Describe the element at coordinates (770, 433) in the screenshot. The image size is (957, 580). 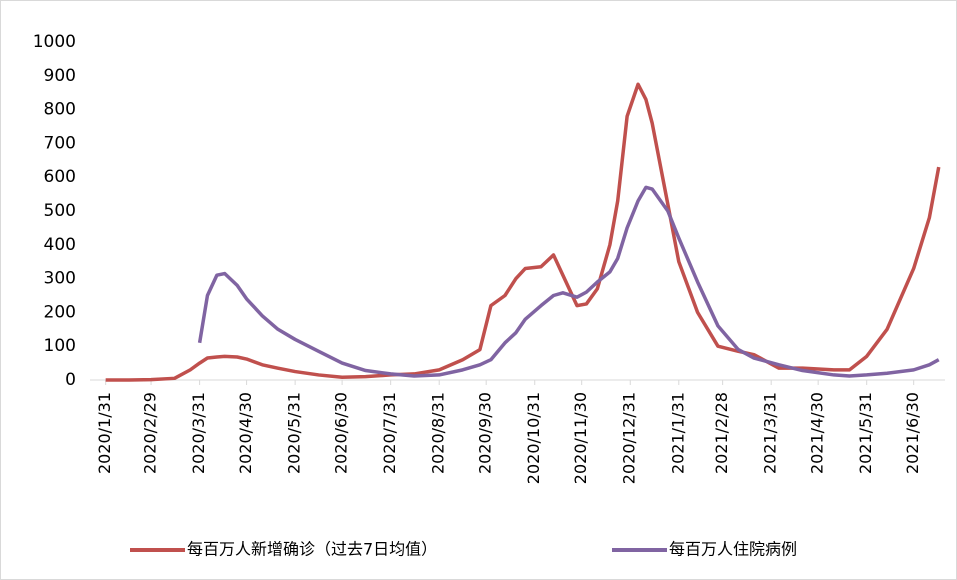
I see `x-tick-label: 2021/3/31` at that location.